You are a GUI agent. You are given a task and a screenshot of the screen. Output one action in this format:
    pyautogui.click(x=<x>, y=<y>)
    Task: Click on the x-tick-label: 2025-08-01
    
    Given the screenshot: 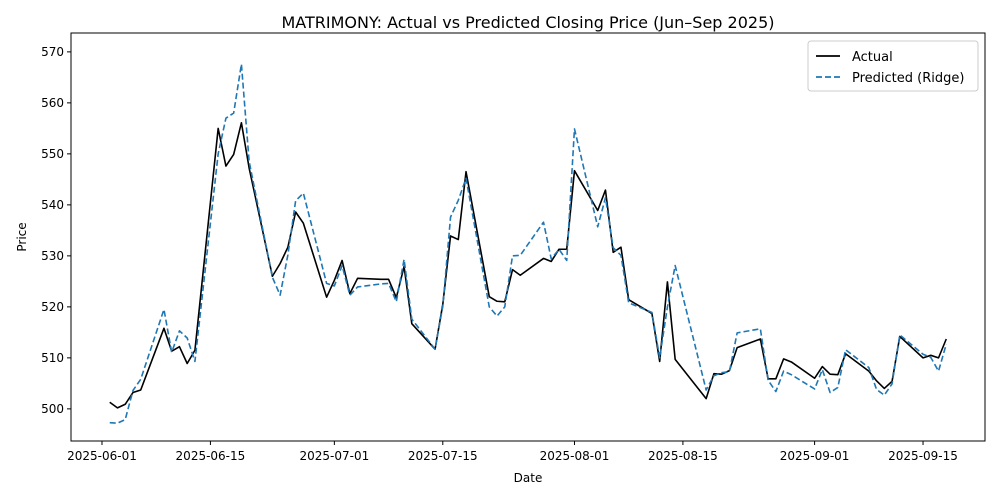 What is the action you would take?
    pyautogui.click(x=575, y=456)
    